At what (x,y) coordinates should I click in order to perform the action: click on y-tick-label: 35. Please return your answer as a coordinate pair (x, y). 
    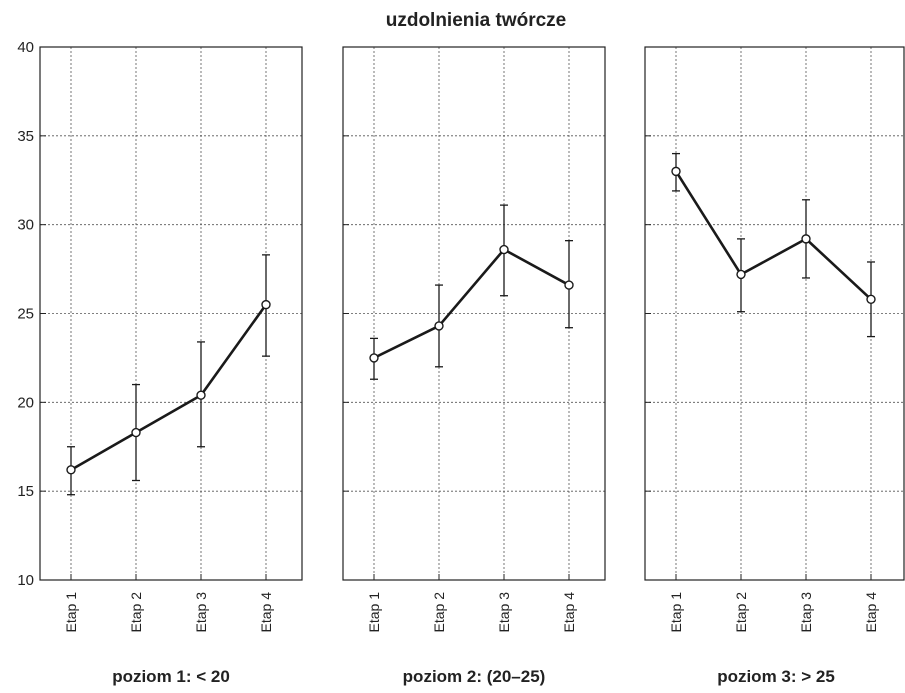
    Looking at the image, I should click on (25, 136).